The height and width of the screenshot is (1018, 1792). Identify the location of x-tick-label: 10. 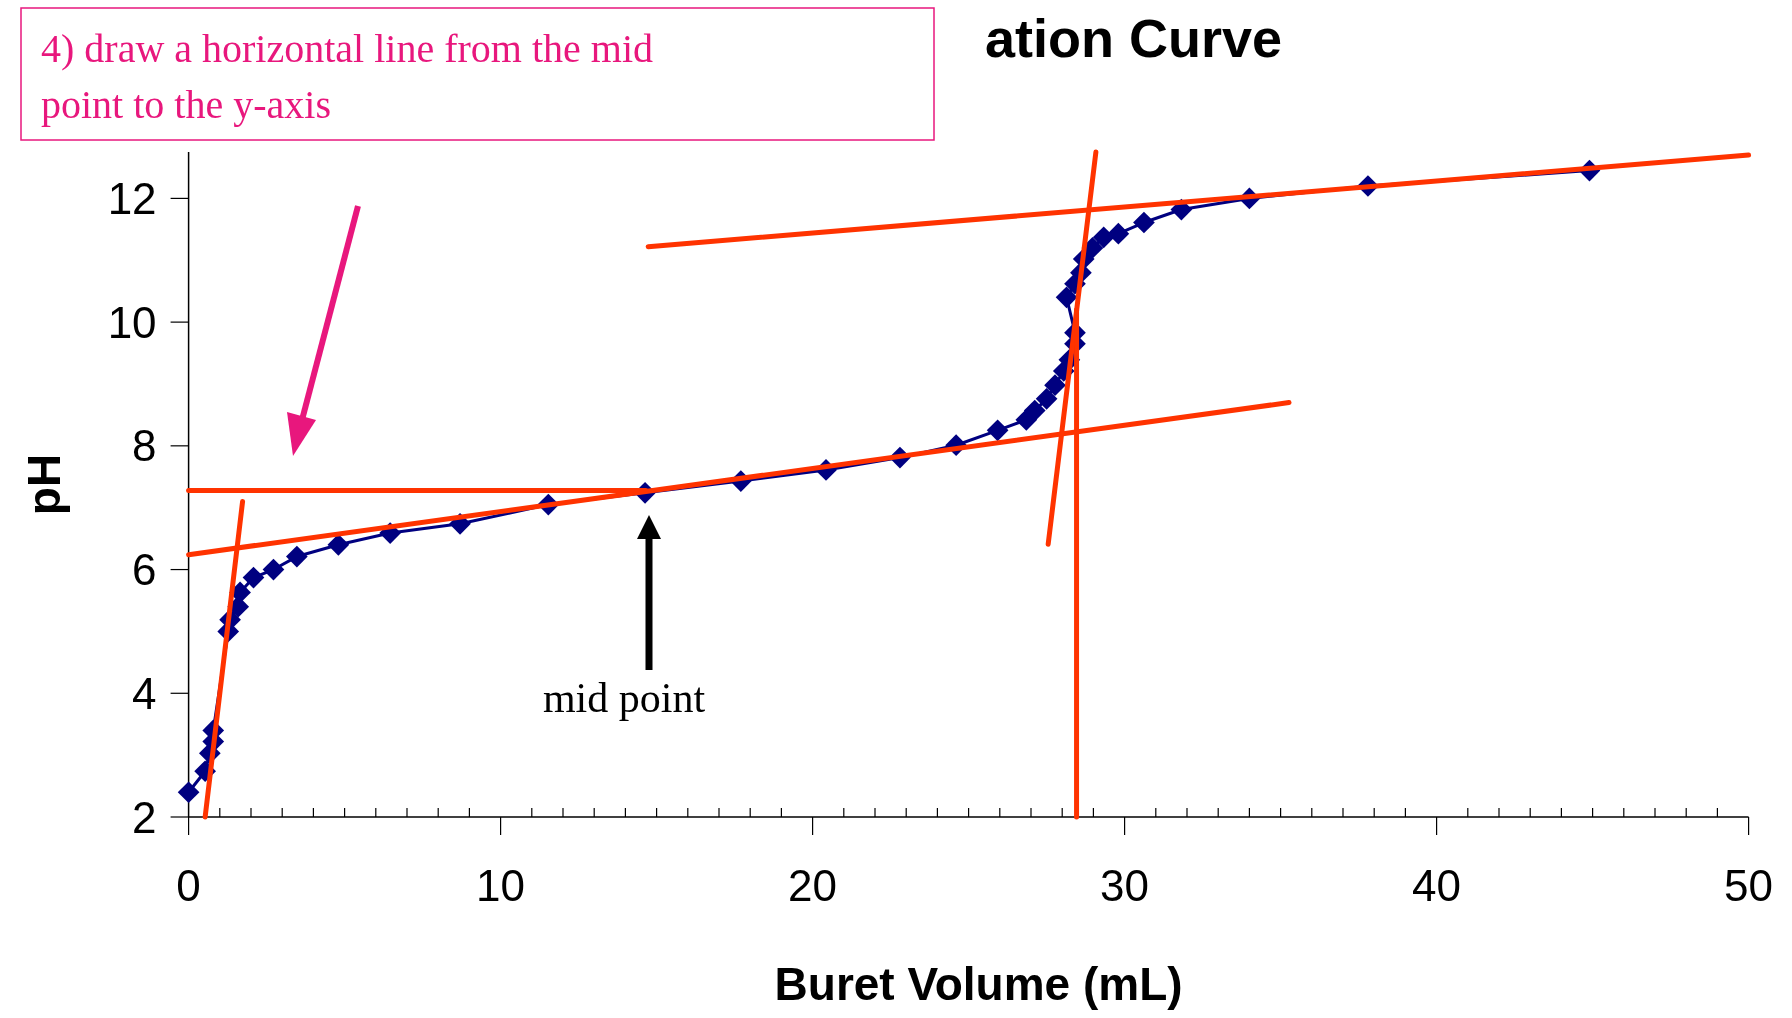
(501, 885).